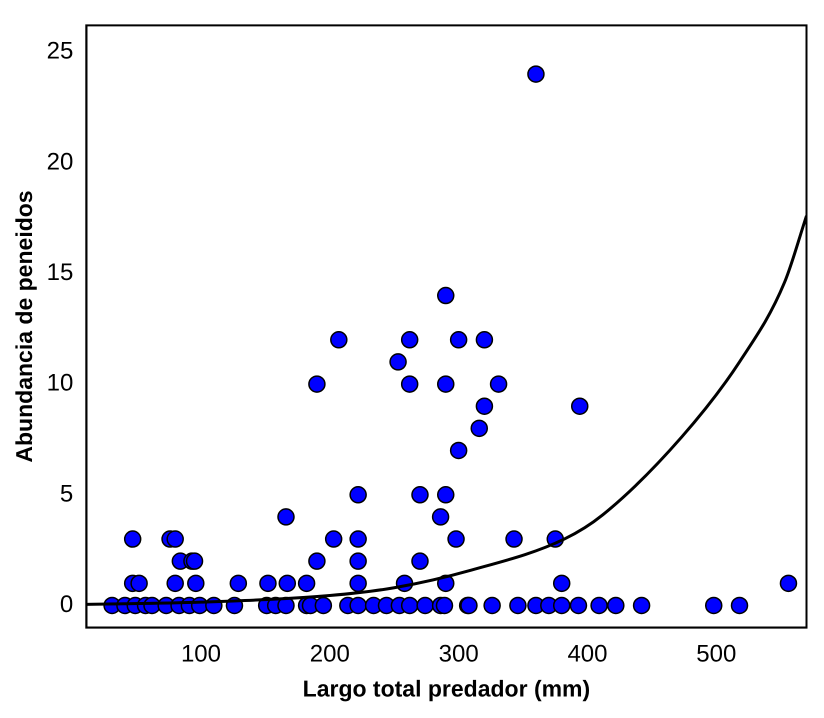 The width and height of the screenshot is (824, 718). I want to click on y-tick-label: 0, so click(67, 604).